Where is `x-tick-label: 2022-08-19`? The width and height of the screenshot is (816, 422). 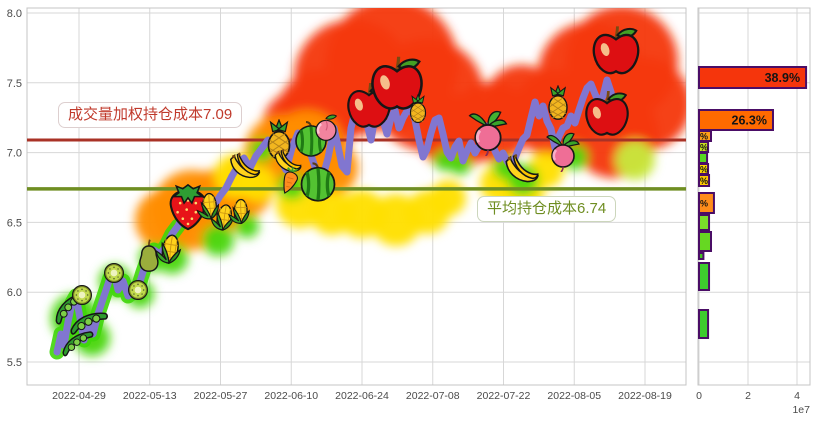 x-tick-label: 2022-08-19 is located at coordinates (645, 396).